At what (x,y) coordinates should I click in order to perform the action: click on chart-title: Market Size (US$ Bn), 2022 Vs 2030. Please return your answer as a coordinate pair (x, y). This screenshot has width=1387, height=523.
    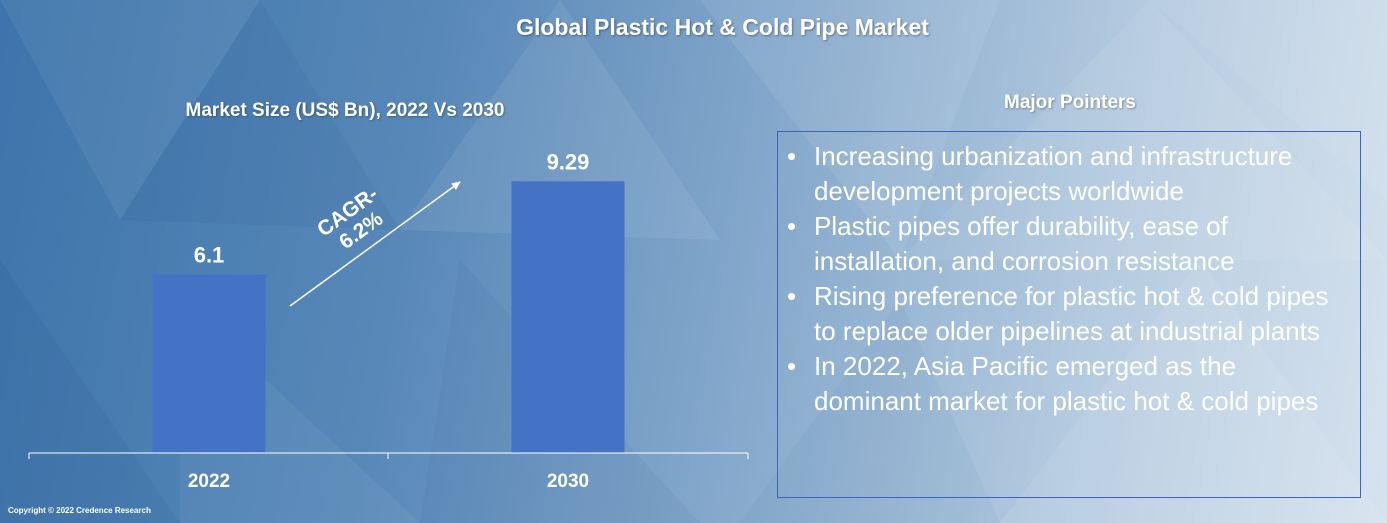
    Looking at the image, I should click on (345, 110).